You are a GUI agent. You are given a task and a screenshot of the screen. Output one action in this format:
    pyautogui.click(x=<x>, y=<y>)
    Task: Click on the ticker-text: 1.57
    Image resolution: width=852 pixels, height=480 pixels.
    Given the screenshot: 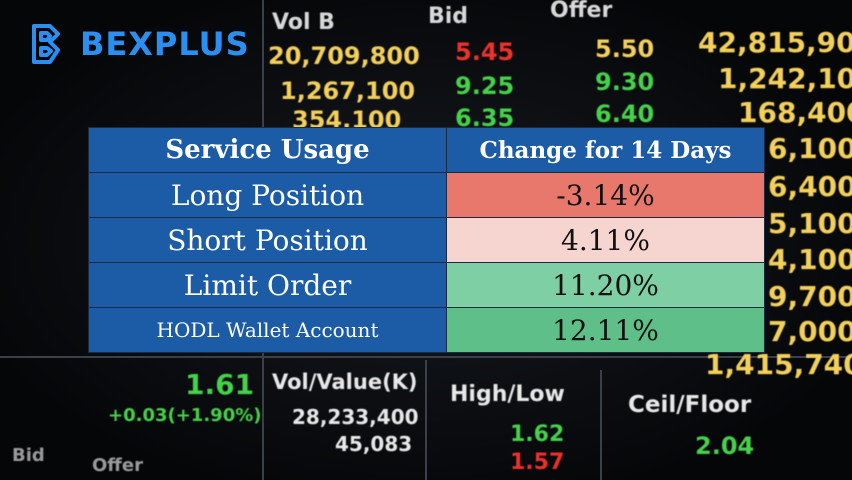 What is the action you would take?
    pyautogui.click(x=537, y=462)
    